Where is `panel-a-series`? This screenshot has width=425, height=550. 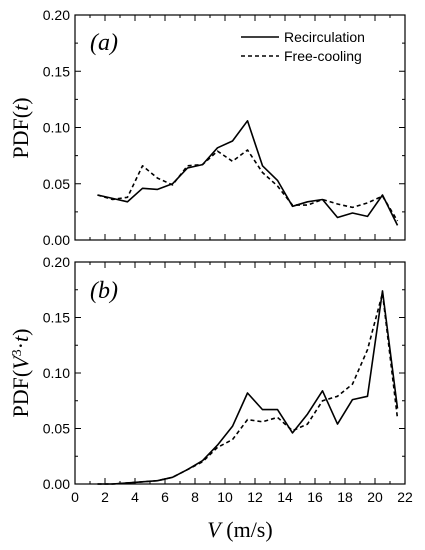
panel-a-series is located at coordinates (248, 173).